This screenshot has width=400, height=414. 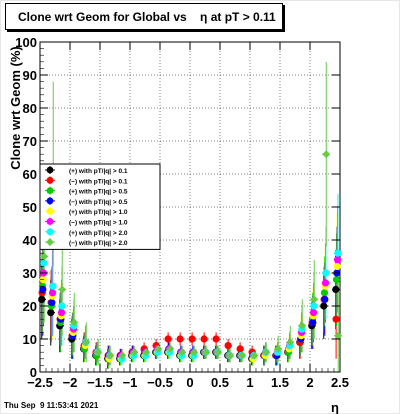 I want to click on x-axis-label: η, so click(x=335, y=407).